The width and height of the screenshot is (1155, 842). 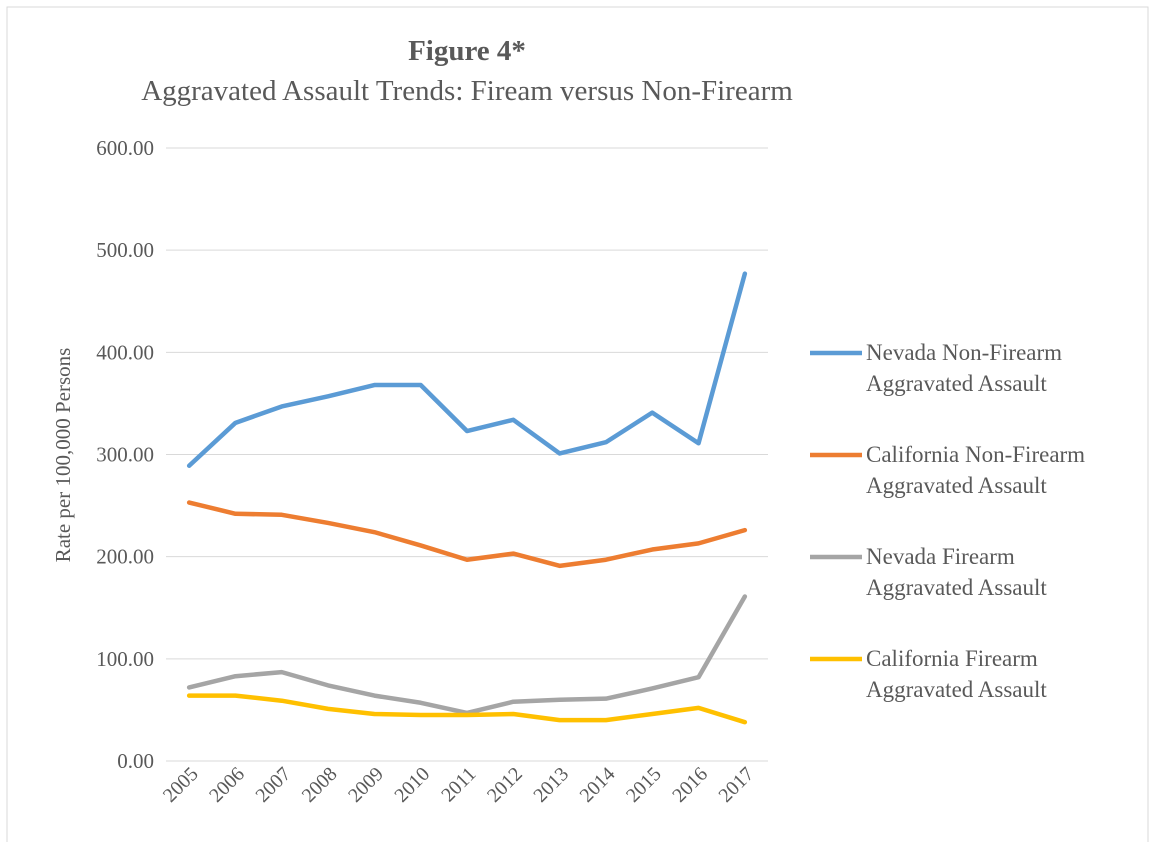 I want to click on x-tick-label: 2008, so click(x=320, y=785).